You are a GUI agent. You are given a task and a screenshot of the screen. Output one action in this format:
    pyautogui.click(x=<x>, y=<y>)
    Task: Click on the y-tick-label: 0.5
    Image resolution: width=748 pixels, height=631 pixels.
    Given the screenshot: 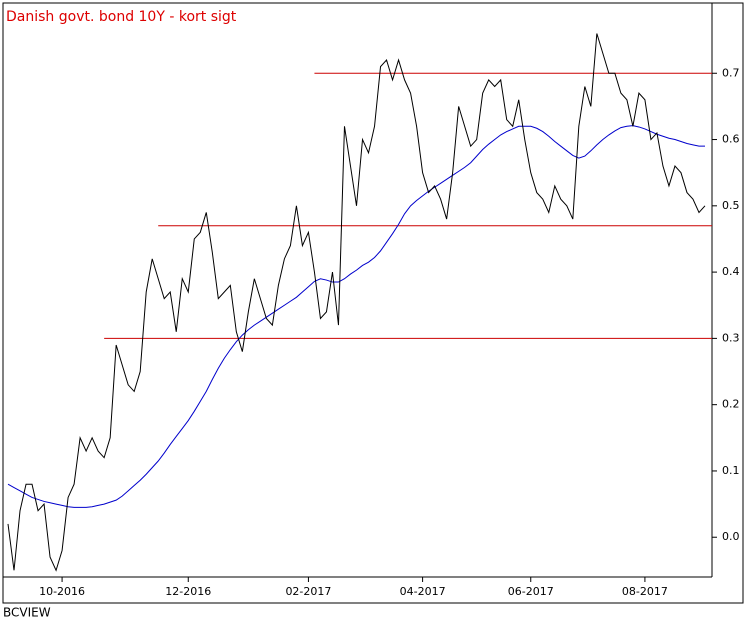 What is the action you would take?
    pyautogui.click(x=731, y=205)
    